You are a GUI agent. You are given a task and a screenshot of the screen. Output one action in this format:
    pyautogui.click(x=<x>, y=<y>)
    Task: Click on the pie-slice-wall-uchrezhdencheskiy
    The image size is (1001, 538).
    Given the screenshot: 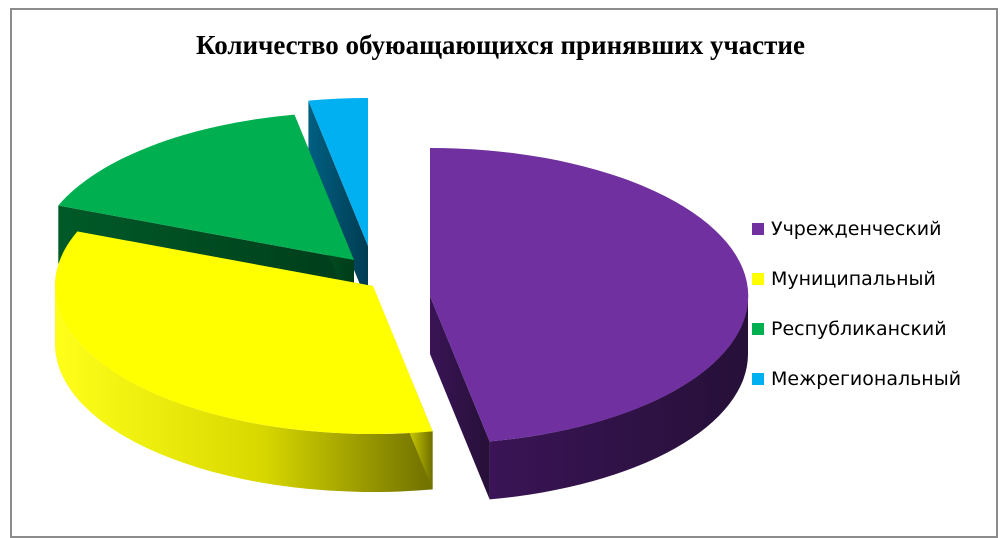 What is the action you would take?
    pyautogui.click(x=460, y=398)
    